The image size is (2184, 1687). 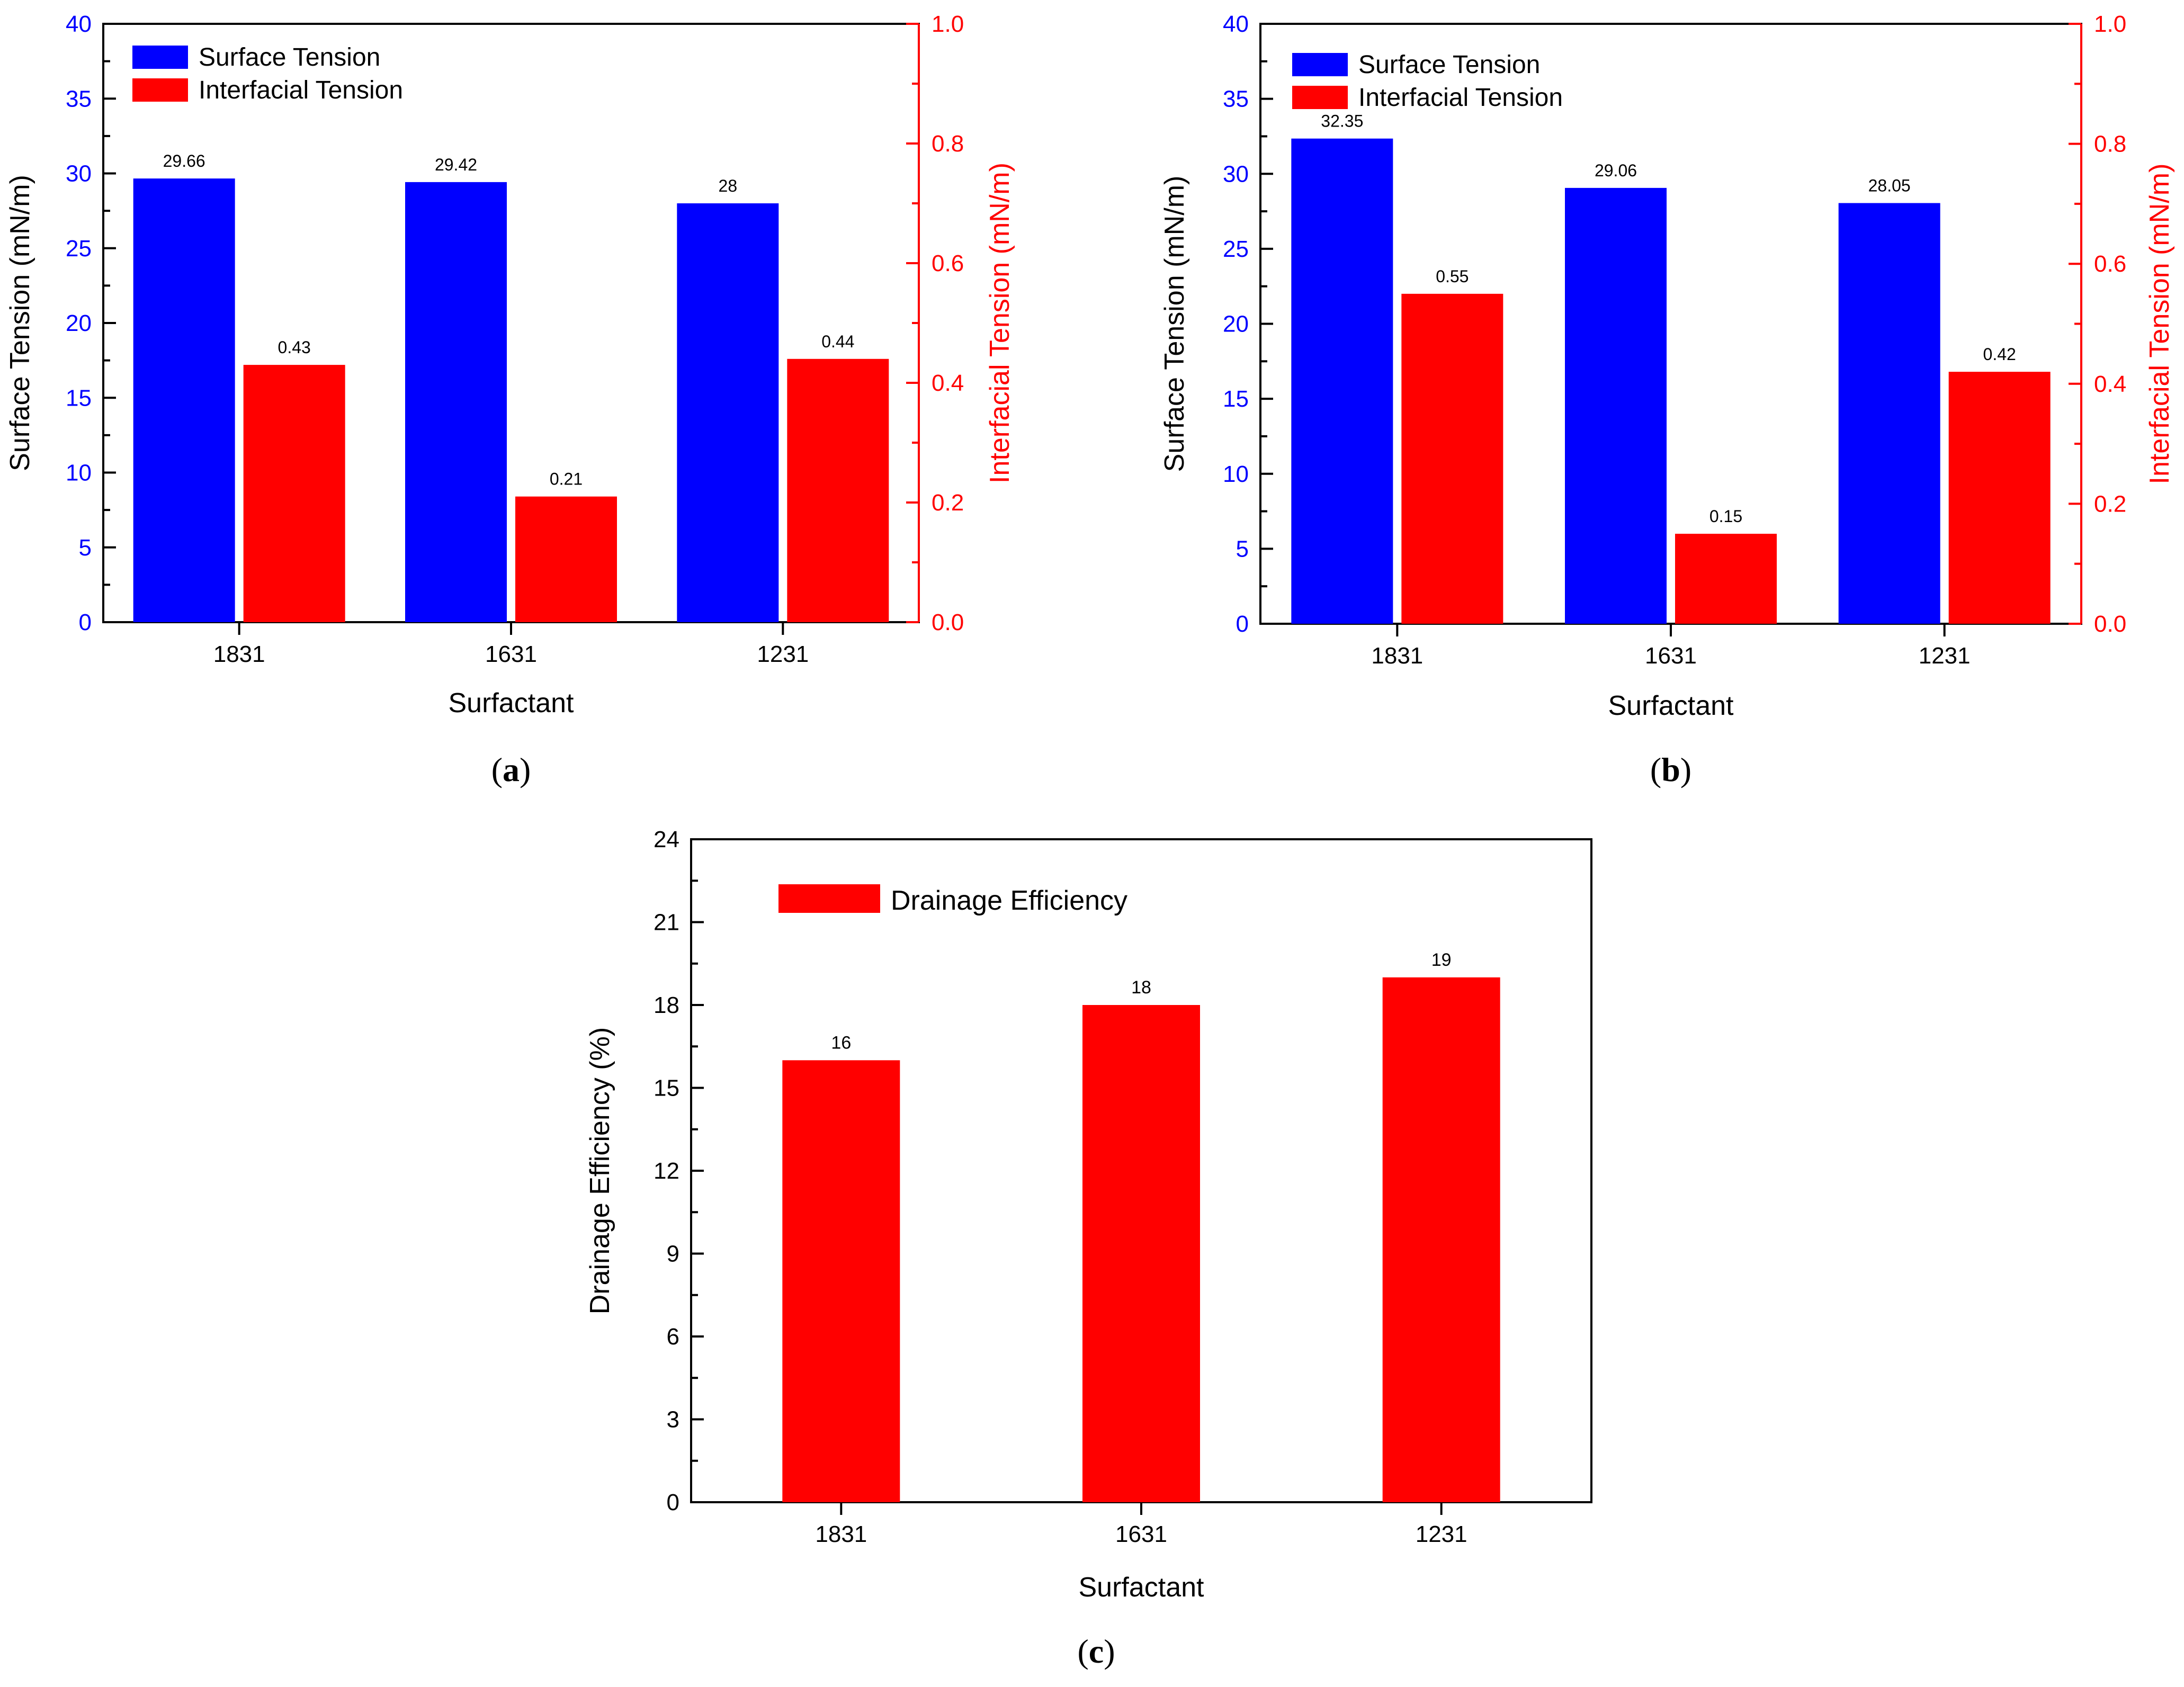 I want to click on panel-caption: (a), so click(x=511, y=769).